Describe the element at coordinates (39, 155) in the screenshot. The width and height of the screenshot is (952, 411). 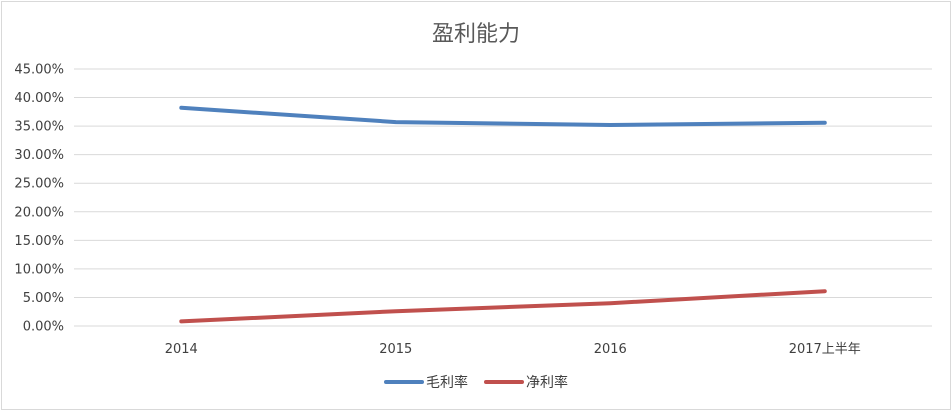
I see `y-tick-label: 30.00%` at that location.